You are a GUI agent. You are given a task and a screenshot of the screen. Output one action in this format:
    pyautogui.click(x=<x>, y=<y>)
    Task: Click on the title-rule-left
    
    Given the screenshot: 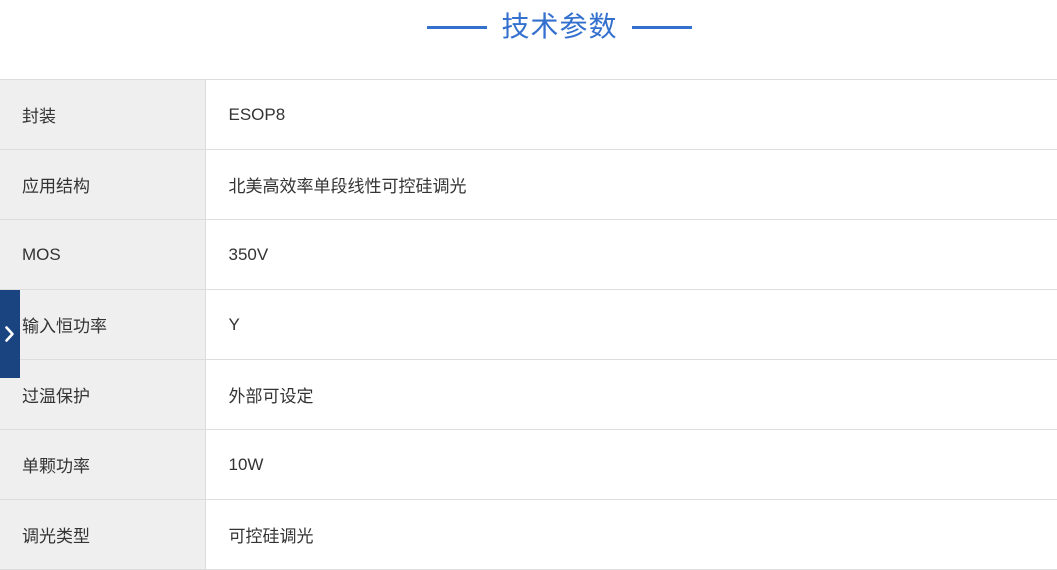 What is the action you would take?
    pyautogui.click(x=457, y=27)
    